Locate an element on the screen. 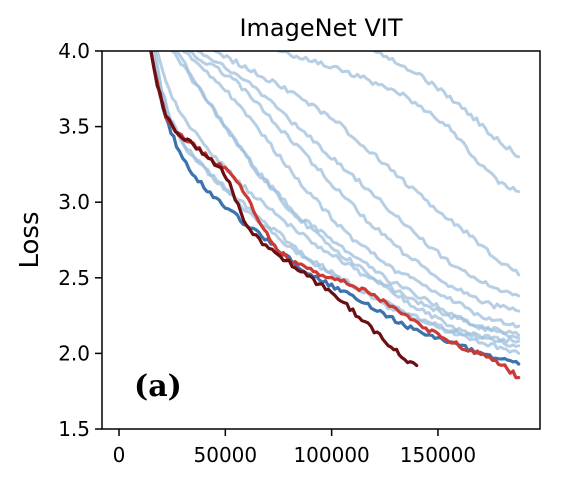 This screenshot has height=484, width=564. y-tick-label: 1.5 is located at coordinates (74, 429).